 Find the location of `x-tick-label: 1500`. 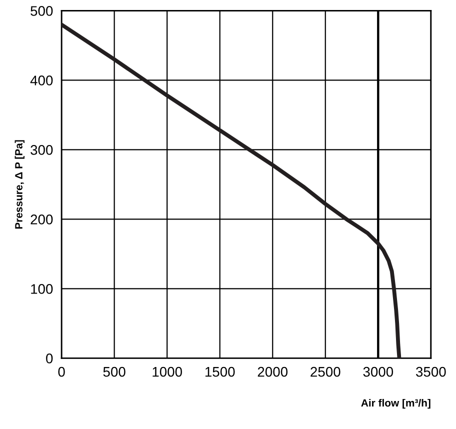

x-tick-label: 1500 is located at coordinates (220, 371).